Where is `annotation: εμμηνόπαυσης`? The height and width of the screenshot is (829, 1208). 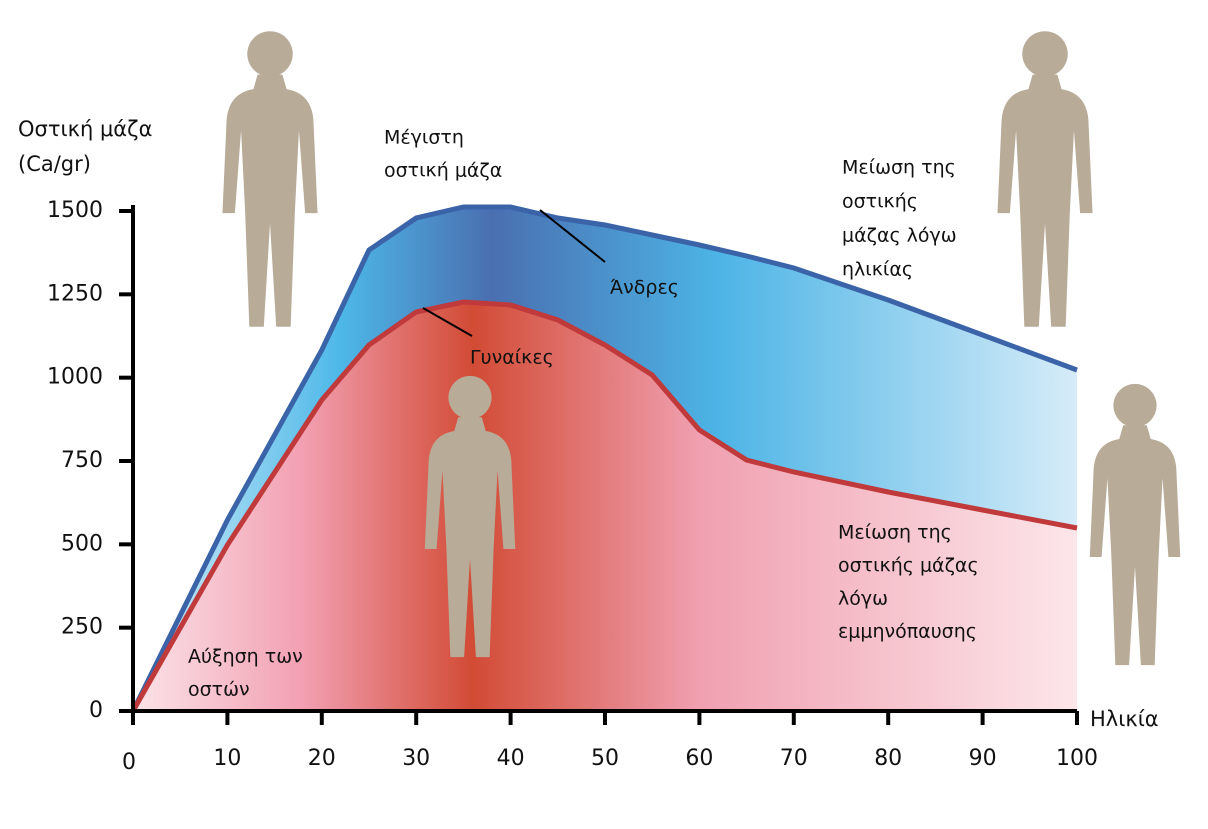
annotation: εμμηνόπαυσης is located at coordinates (907, 632).